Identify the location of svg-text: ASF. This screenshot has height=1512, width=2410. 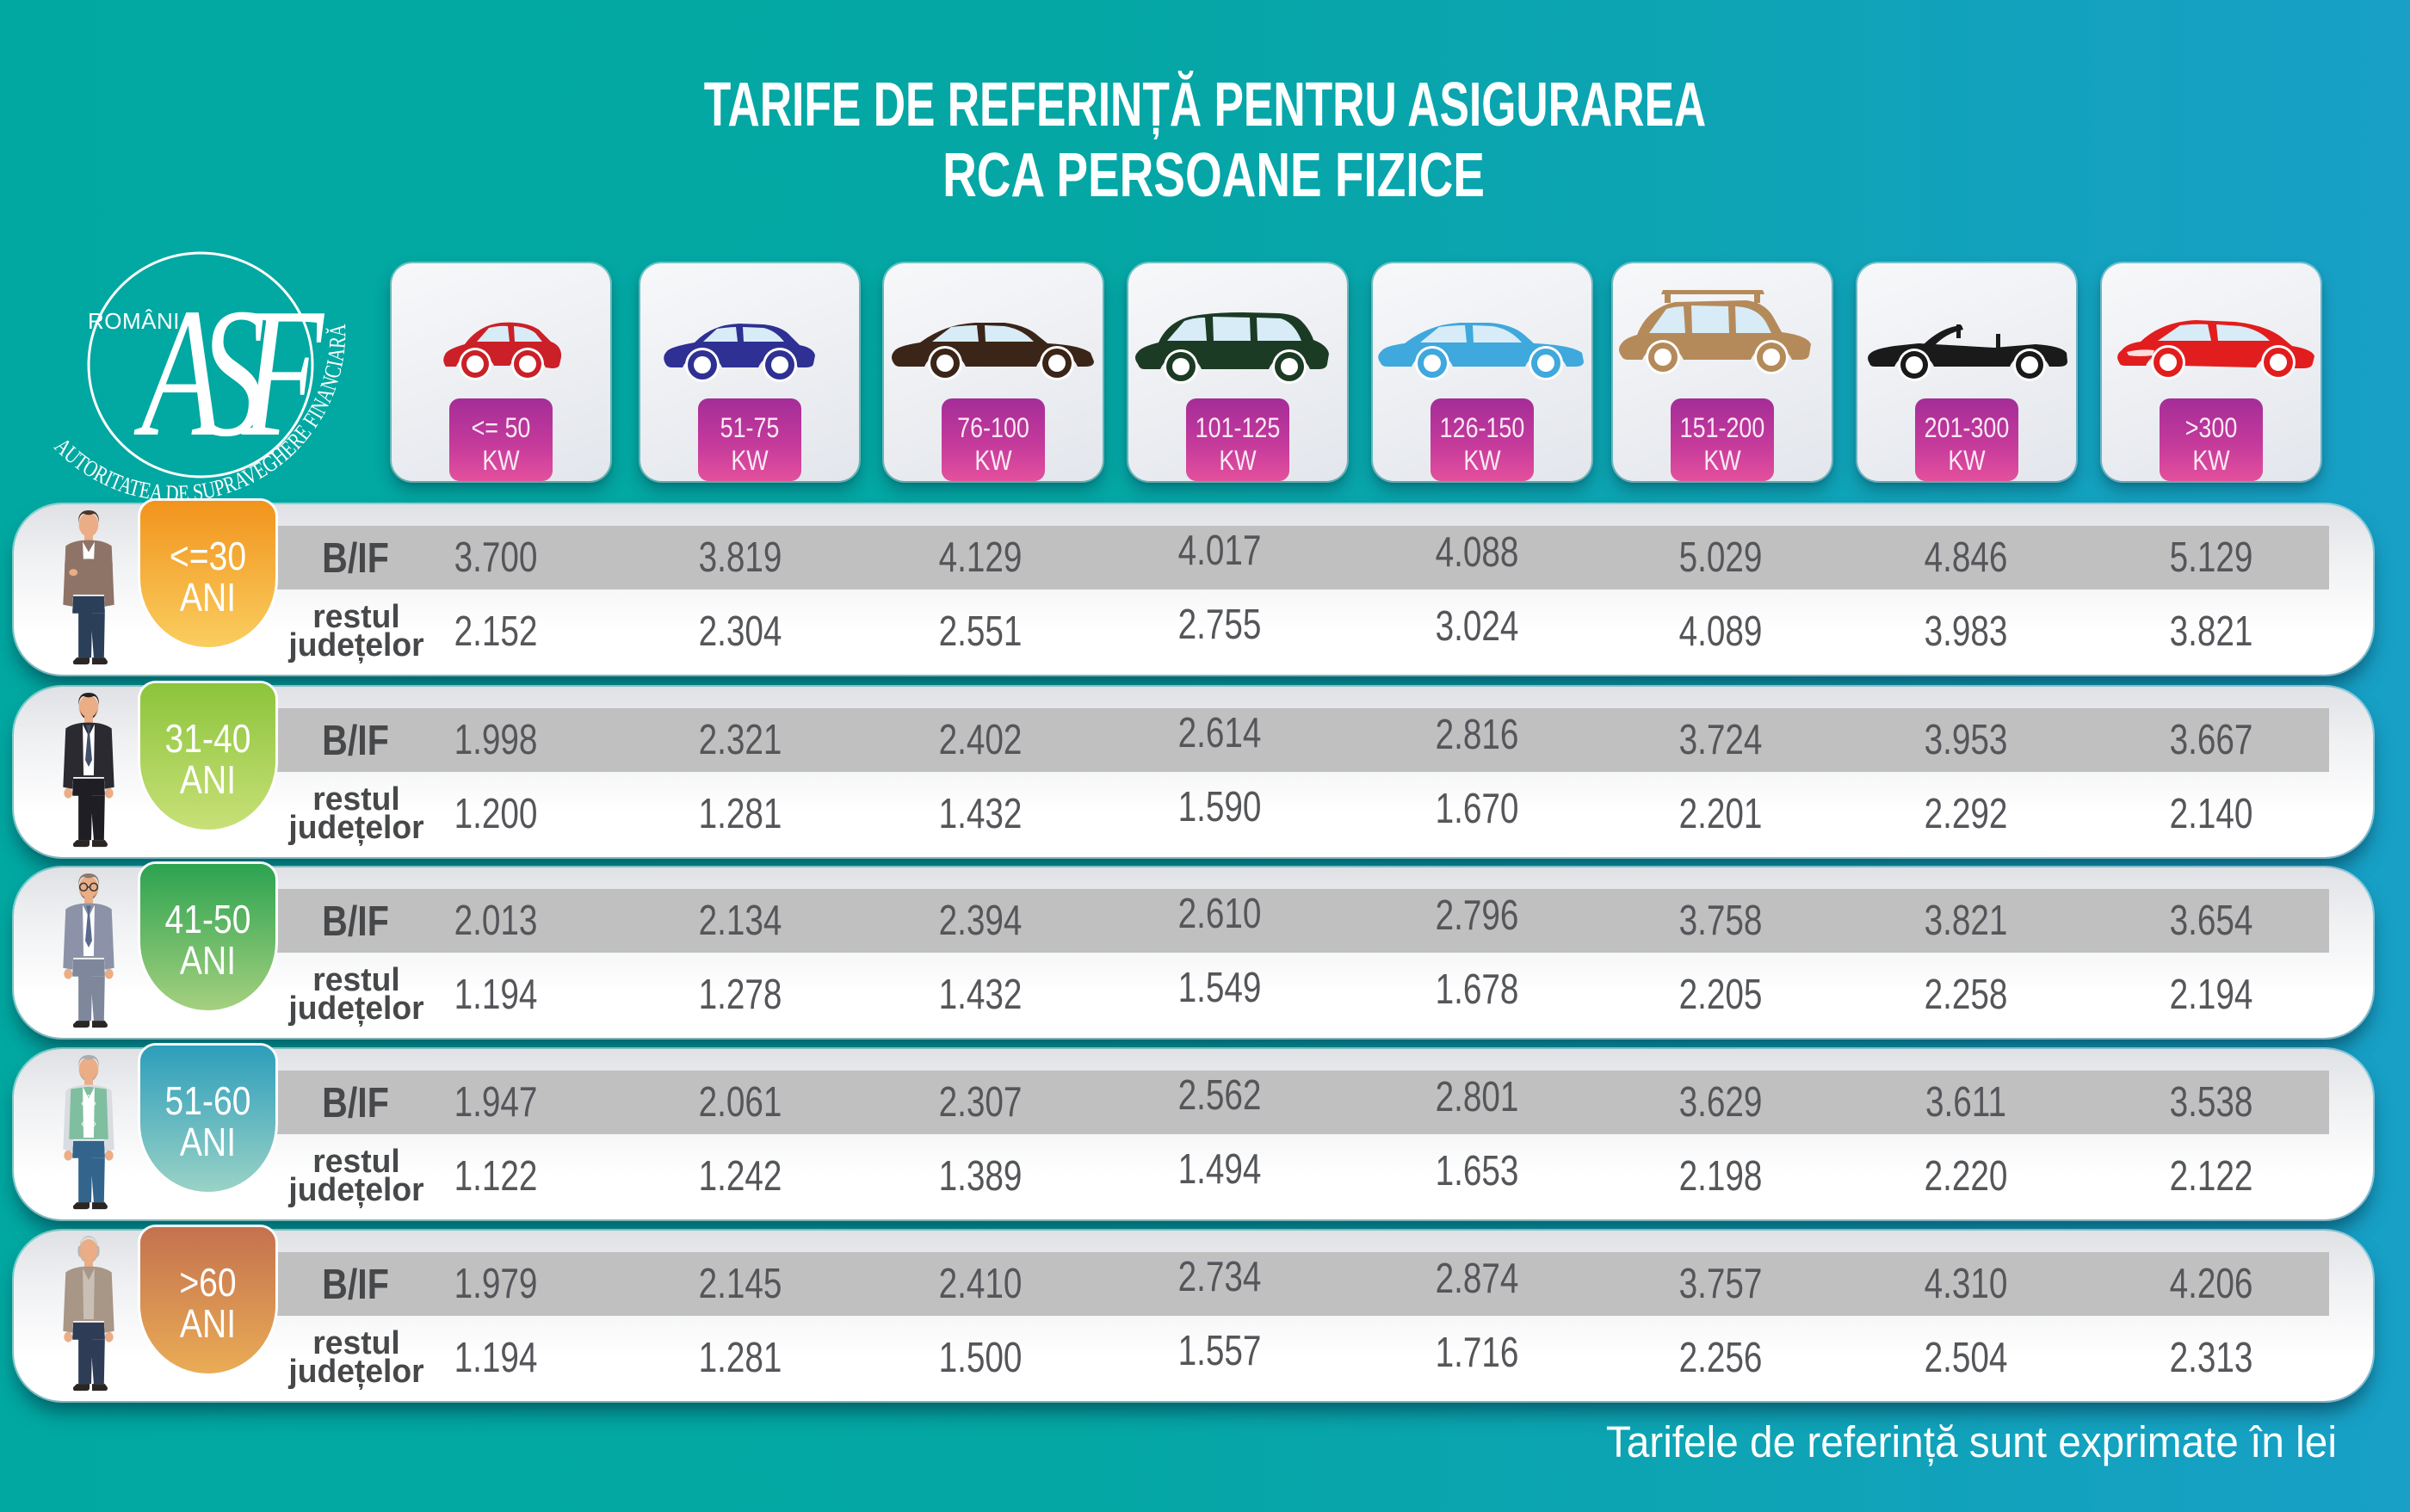
(229, 372).